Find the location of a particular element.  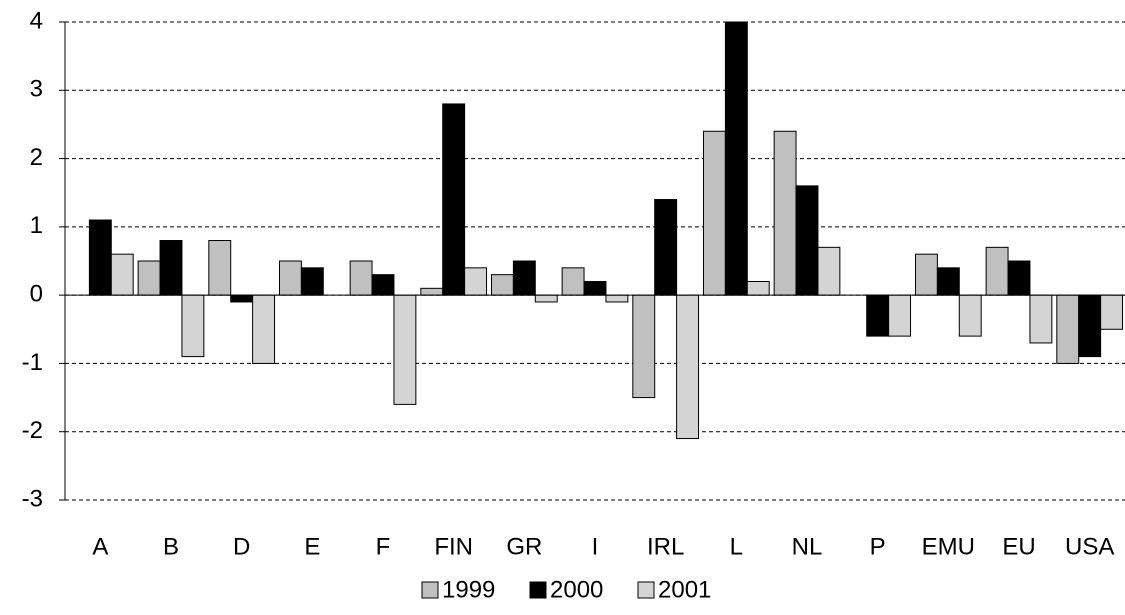

y-tick-label: 0 is located at coordinates (36, 293).